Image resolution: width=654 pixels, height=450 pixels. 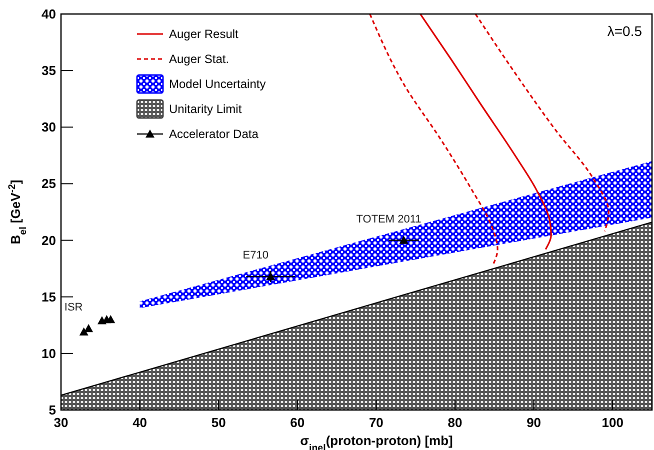 What do you see at coordinates (534, 422) in the screenshot?
I see `x-tick-label: 90` at bounding box center [534, 422].